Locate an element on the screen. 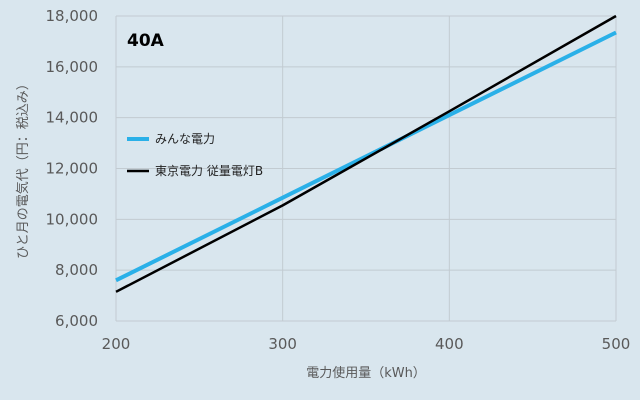 Image resolution: width=640 pixels, height=400 pixels. x-tick-labels: 200 300 400 500 is located at coordinates (366, 344).